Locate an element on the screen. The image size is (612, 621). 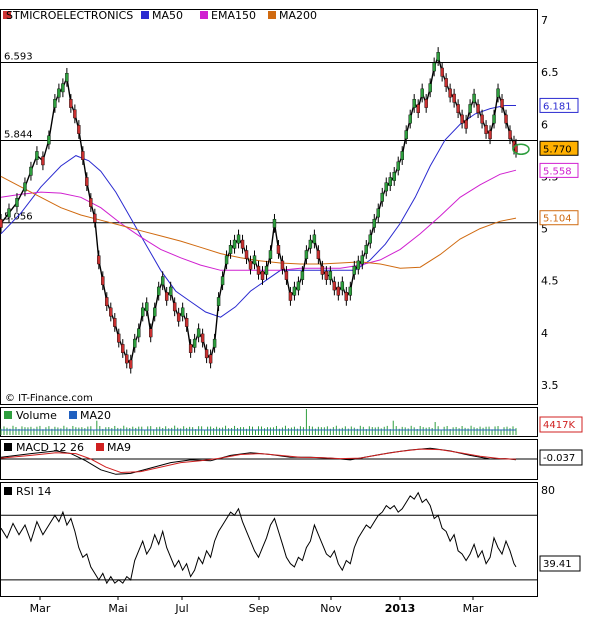
price-legend: STMICROELECTRONICS MA50 EMA150 MA200 is located at coordinates (160, 15).